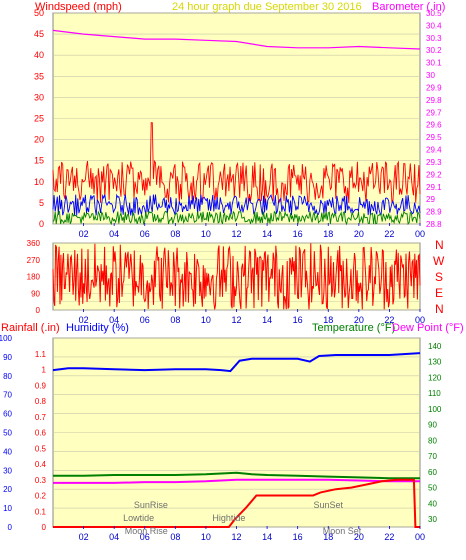 This screenshot has width=466, height=560. Describe the element at coordinates (6, 338) in the screenshot. I see `humidity-tick-label: 100` at that location.